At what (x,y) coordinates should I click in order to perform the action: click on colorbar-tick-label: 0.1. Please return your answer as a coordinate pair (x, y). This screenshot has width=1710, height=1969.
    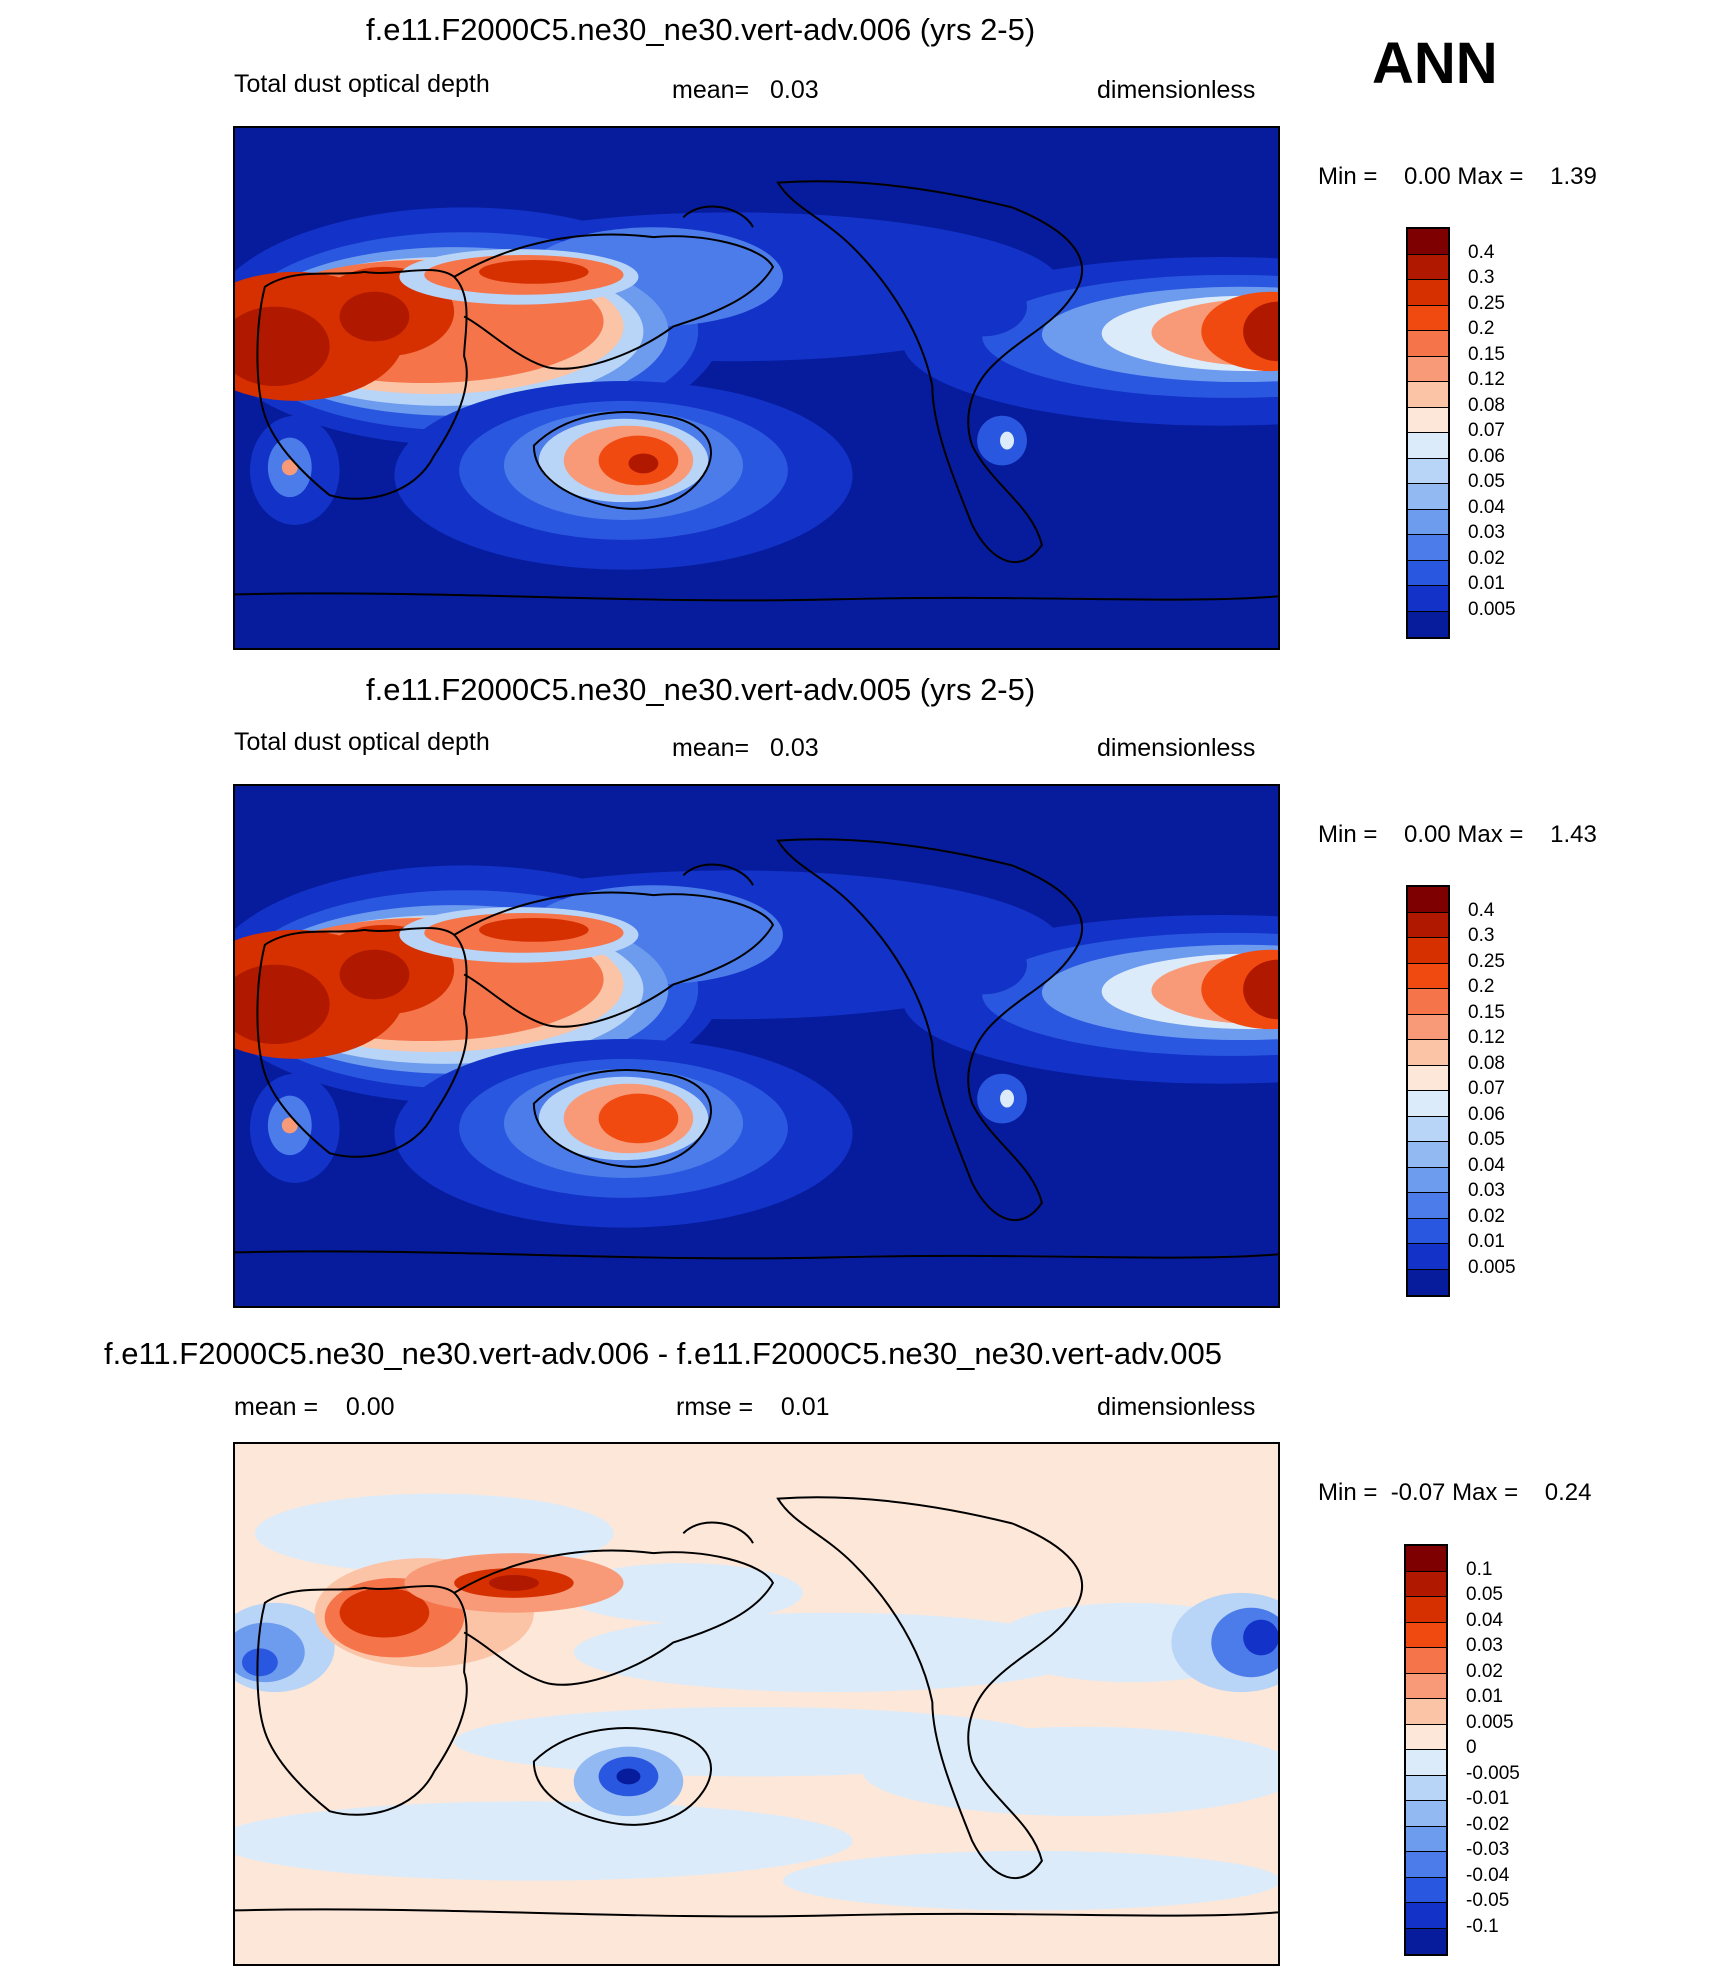
    Looking at the image, I should click on (1479, 1569).